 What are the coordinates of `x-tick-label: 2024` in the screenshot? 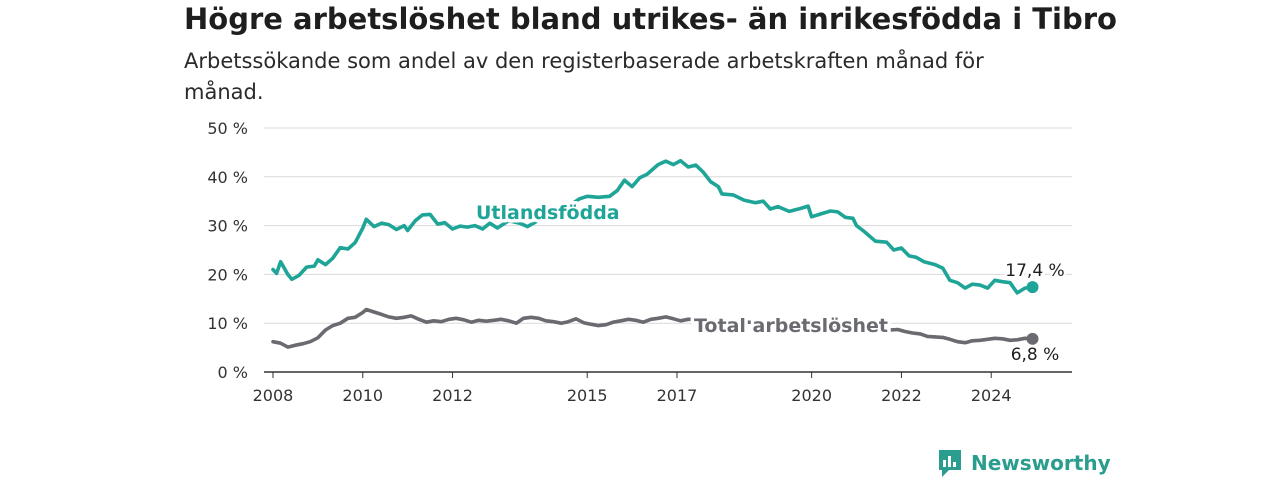 It's located at (991, 395).